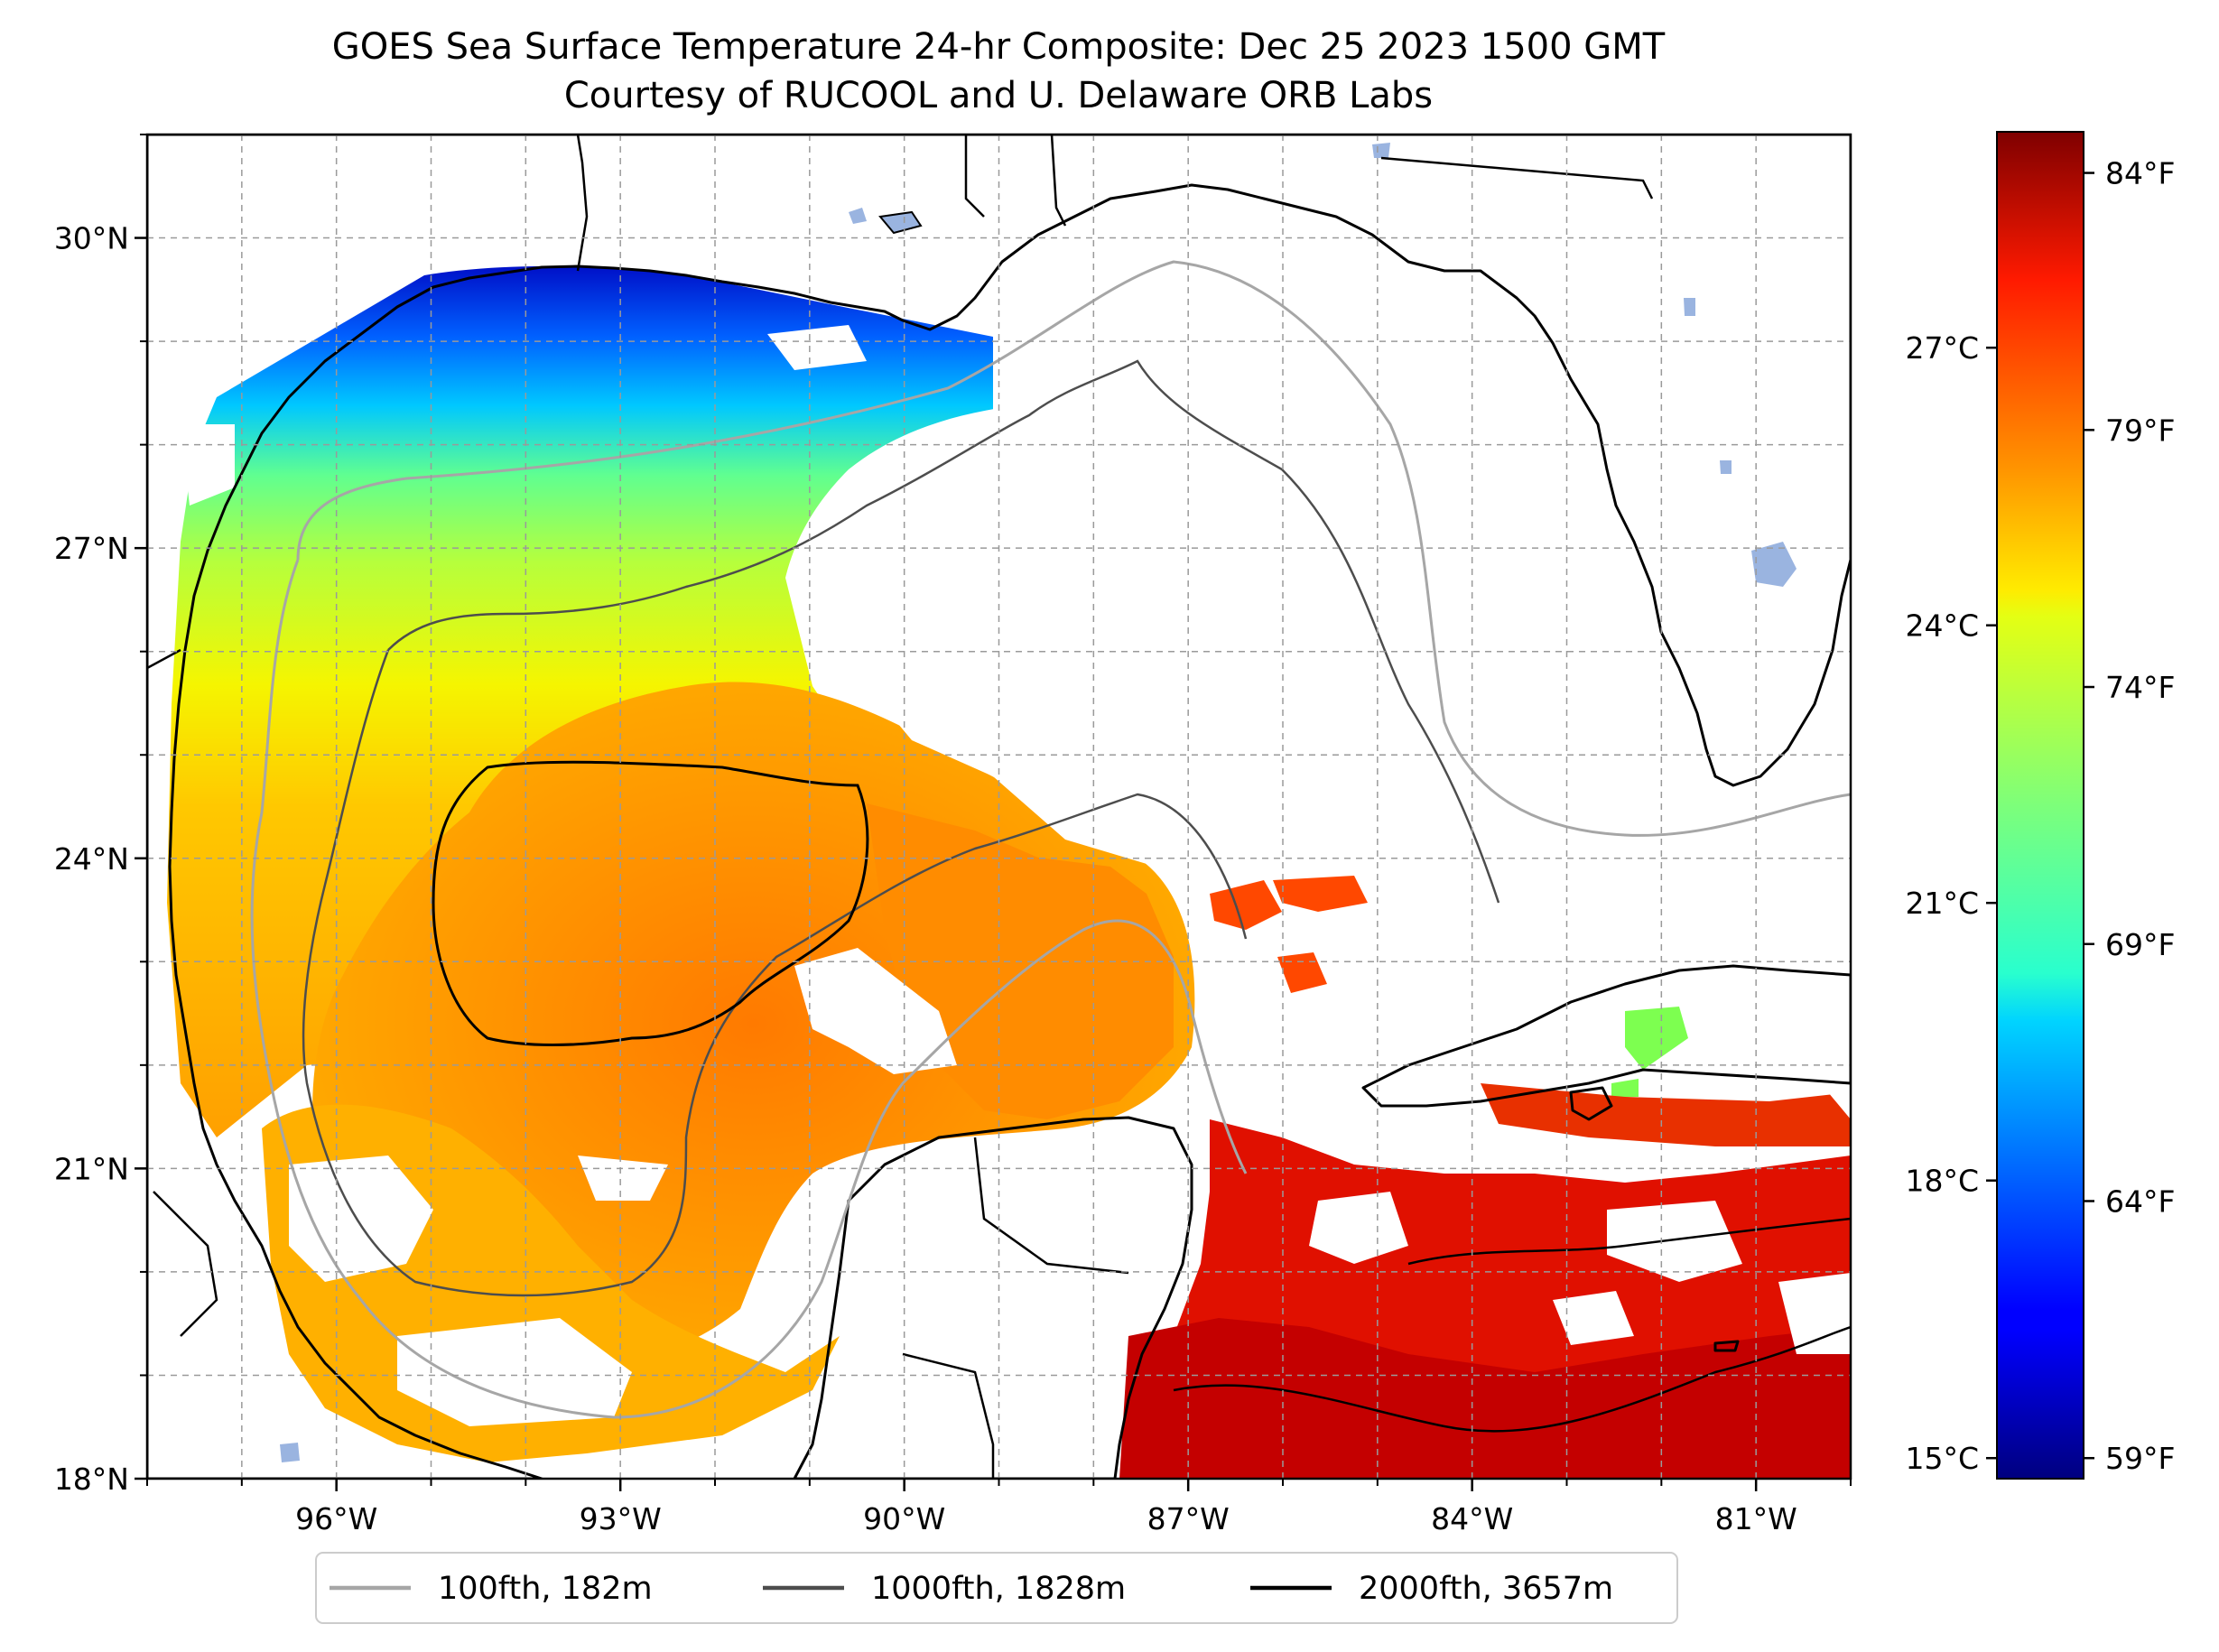 The image size is (2219, 1652). I want to click on colorbar-f-label: 69°F, so click(2140, 944).